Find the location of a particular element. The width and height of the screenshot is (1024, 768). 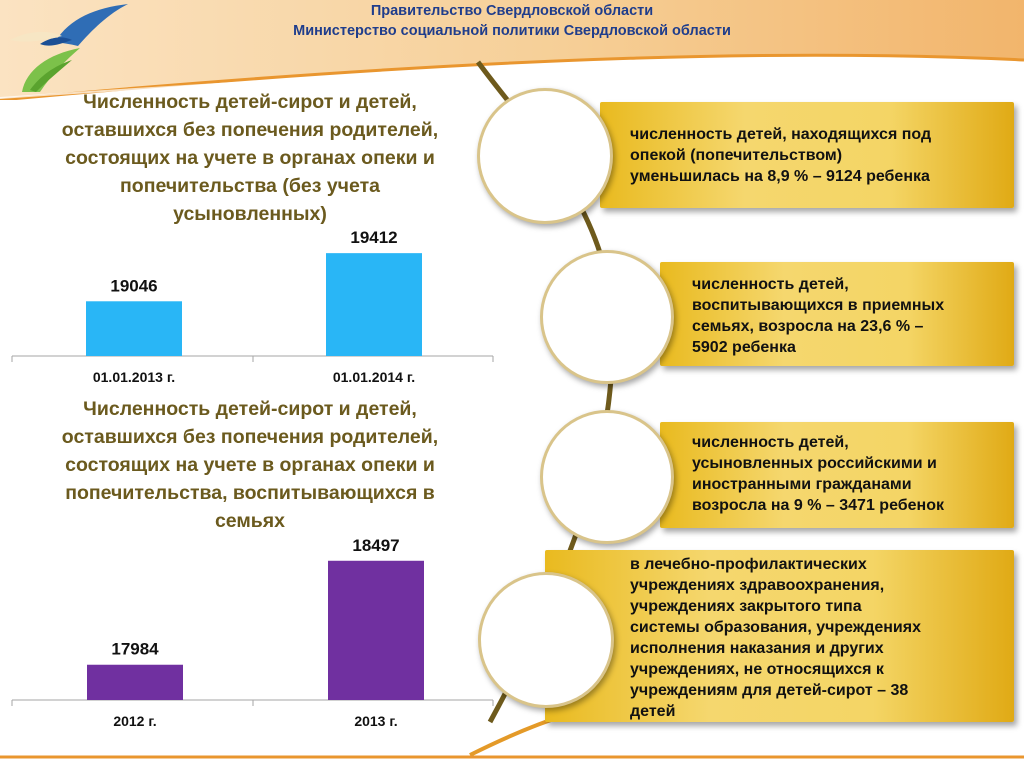

card-line: воспитывающихся в приемных is located at coordinates (818, 305).